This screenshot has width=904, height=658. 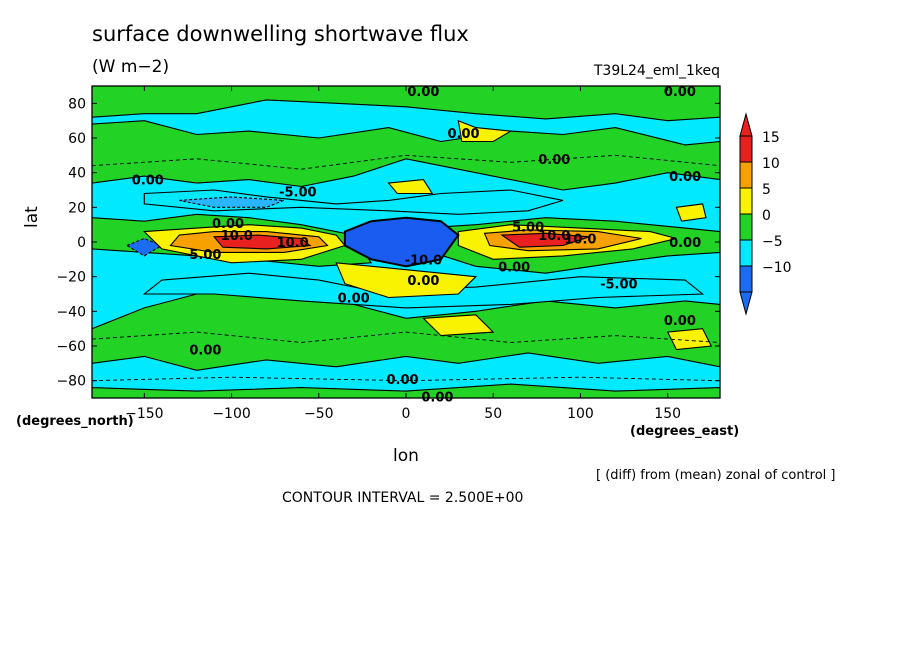 I want to click on y-axis-label: lat, so click(x=32, y=217).